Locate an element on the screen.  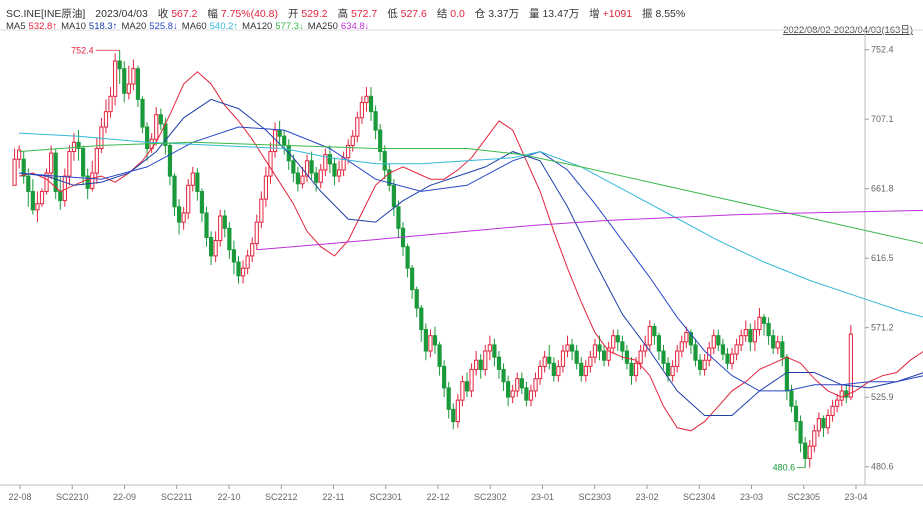
x-tick-label: SC2210 is located at coordinates (72, 497).